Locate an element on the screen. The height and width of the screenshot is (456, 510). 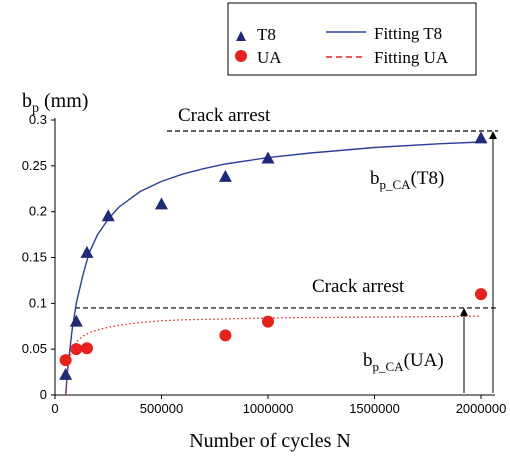
crack-arrest-label-ua: Crack arrest is located at coordinates (358, 286).